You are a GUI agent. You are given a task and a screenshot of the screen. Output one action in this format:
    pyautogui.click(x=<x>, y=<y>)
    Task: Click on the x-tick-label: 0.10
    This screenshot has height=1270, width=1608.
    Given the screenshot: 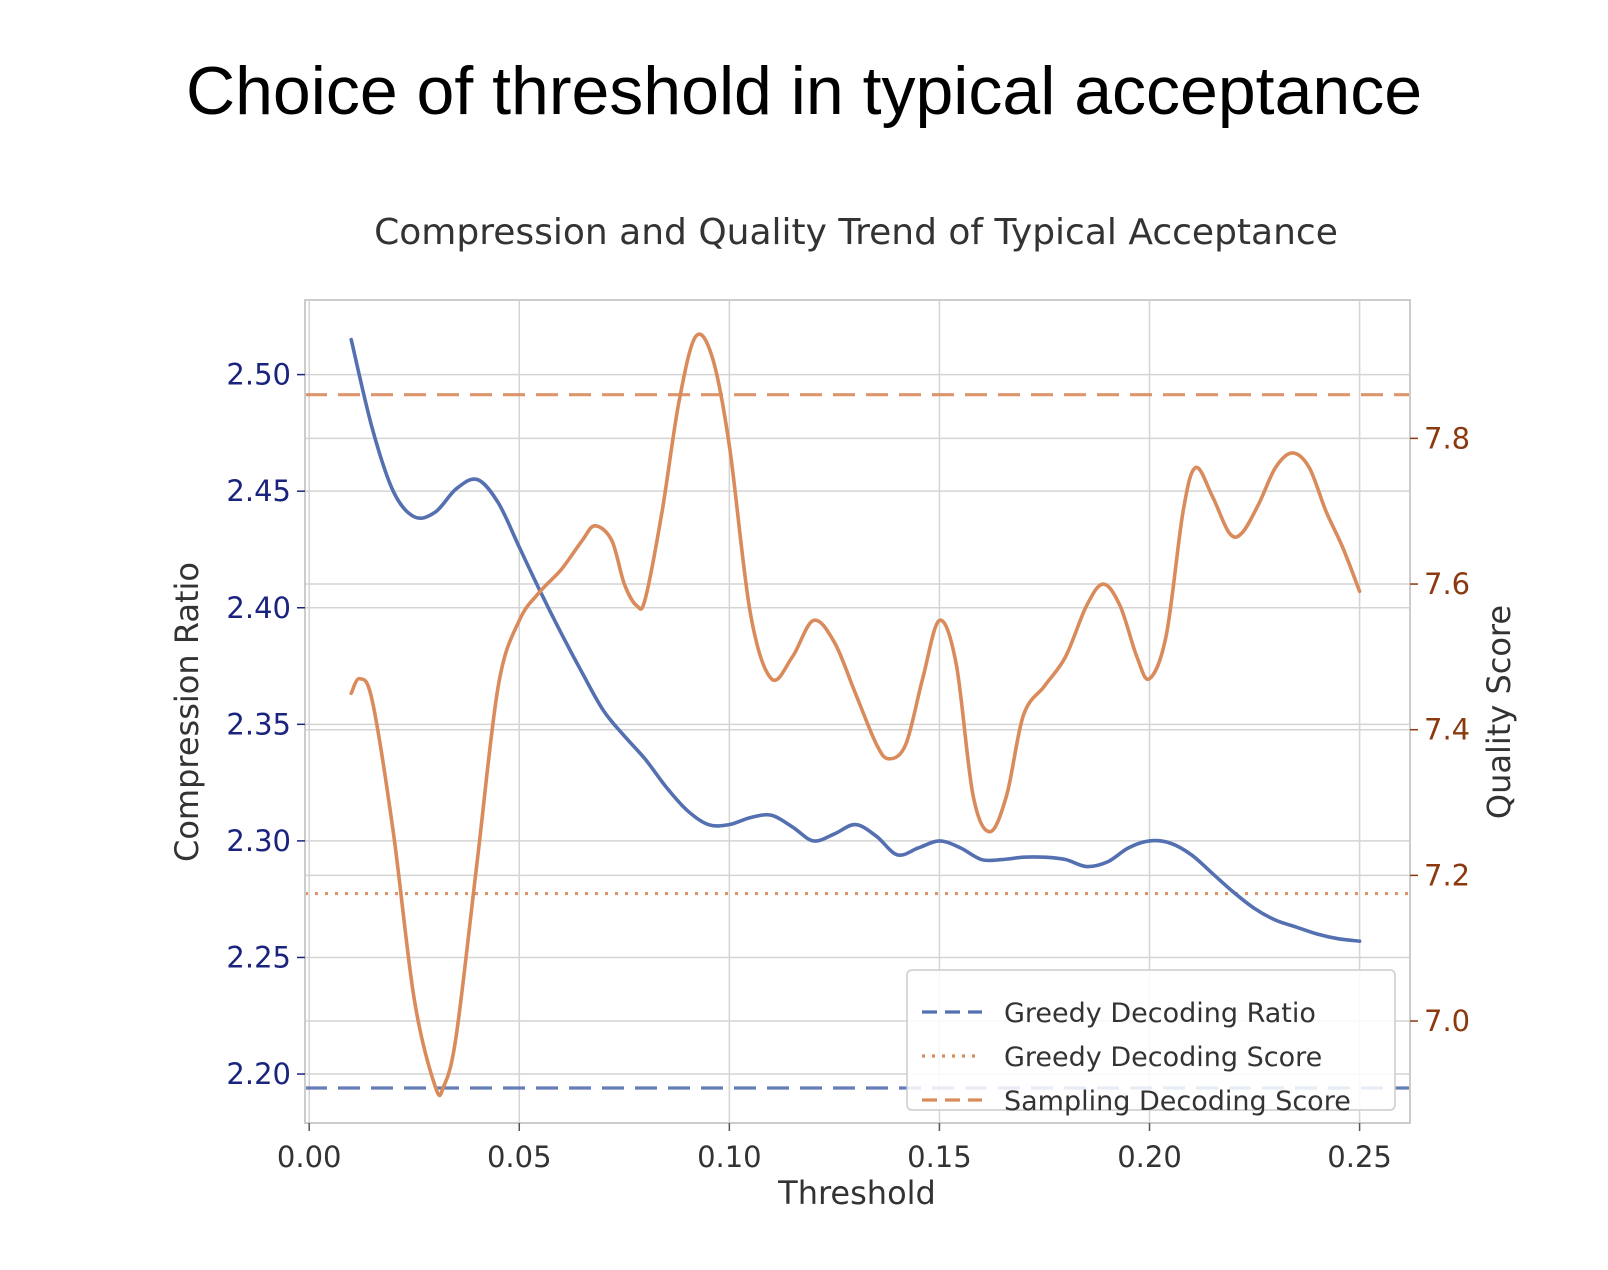 What is the action you would take?
    pyautogui.click(x=729, y=1157)
    